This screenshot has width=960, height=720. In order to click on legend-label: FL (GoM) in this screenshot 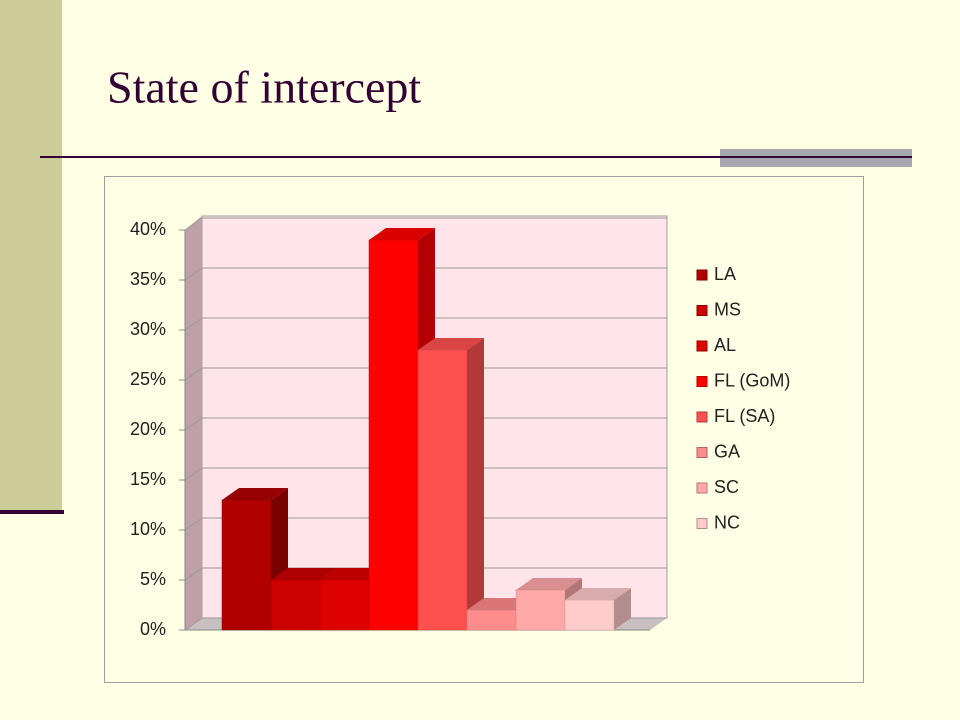, I will do `click(752, 380)`.